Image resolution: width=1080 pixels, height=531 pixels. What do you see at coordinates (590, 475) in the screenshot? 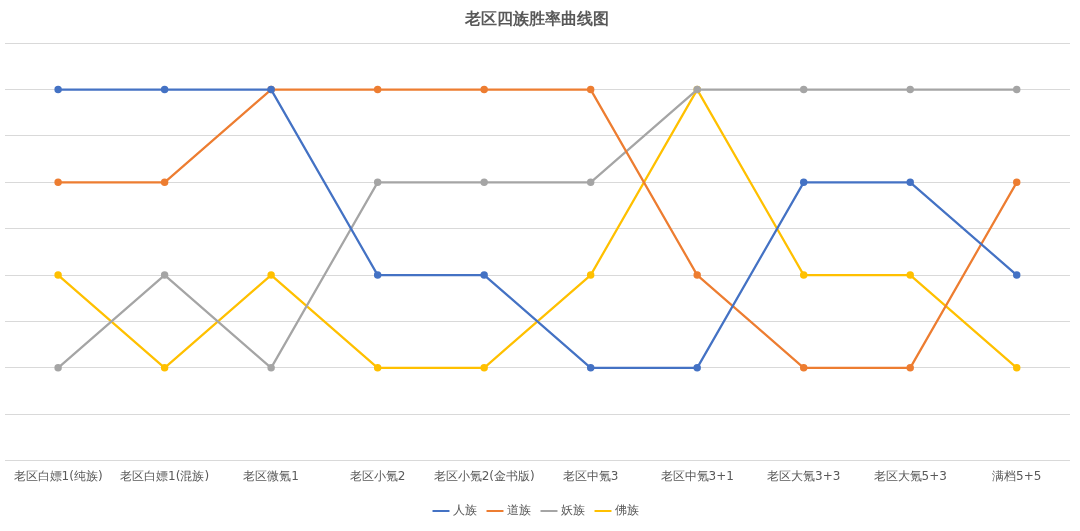
I see `x-tick-label: 老区中氪3` at bounding box center [590, 475].